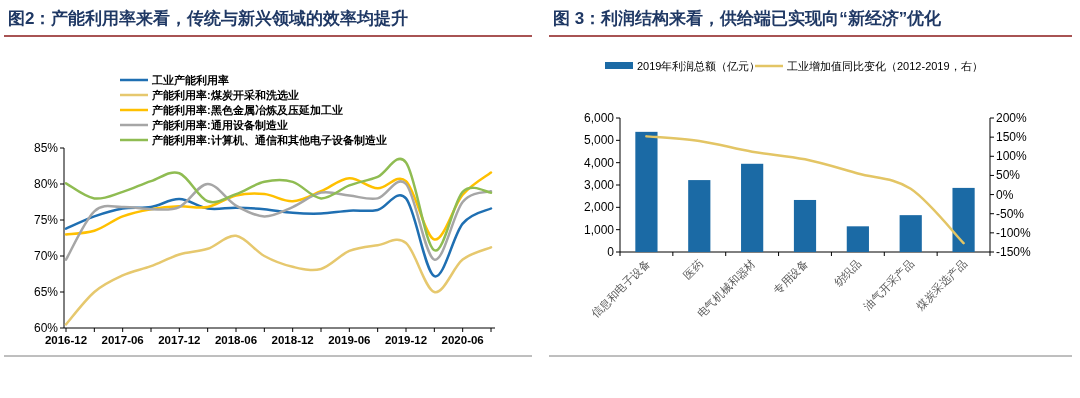 This screenshot has height=398, width=1080. I want to click on x-tick-label: 2017-12, so click(179, 340).